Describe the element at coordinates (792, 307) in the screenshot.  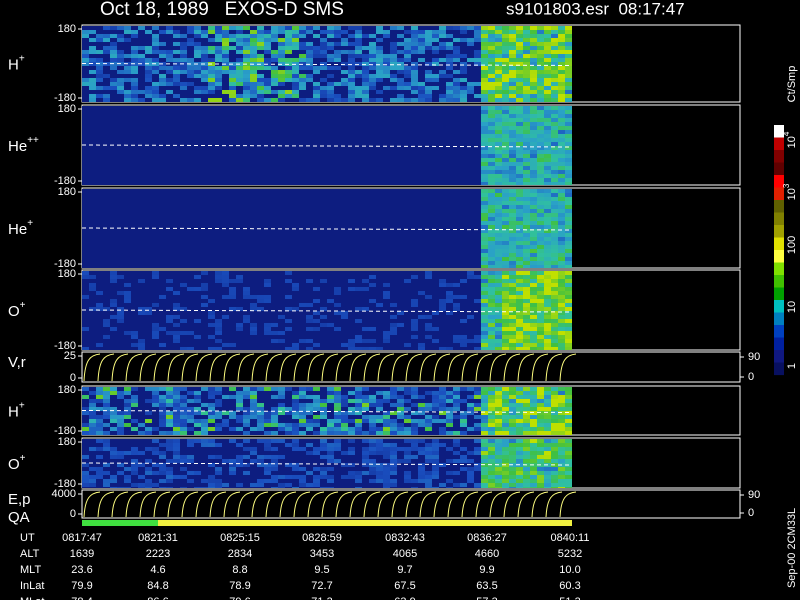
I see `colorbar-label: 10` at that location.